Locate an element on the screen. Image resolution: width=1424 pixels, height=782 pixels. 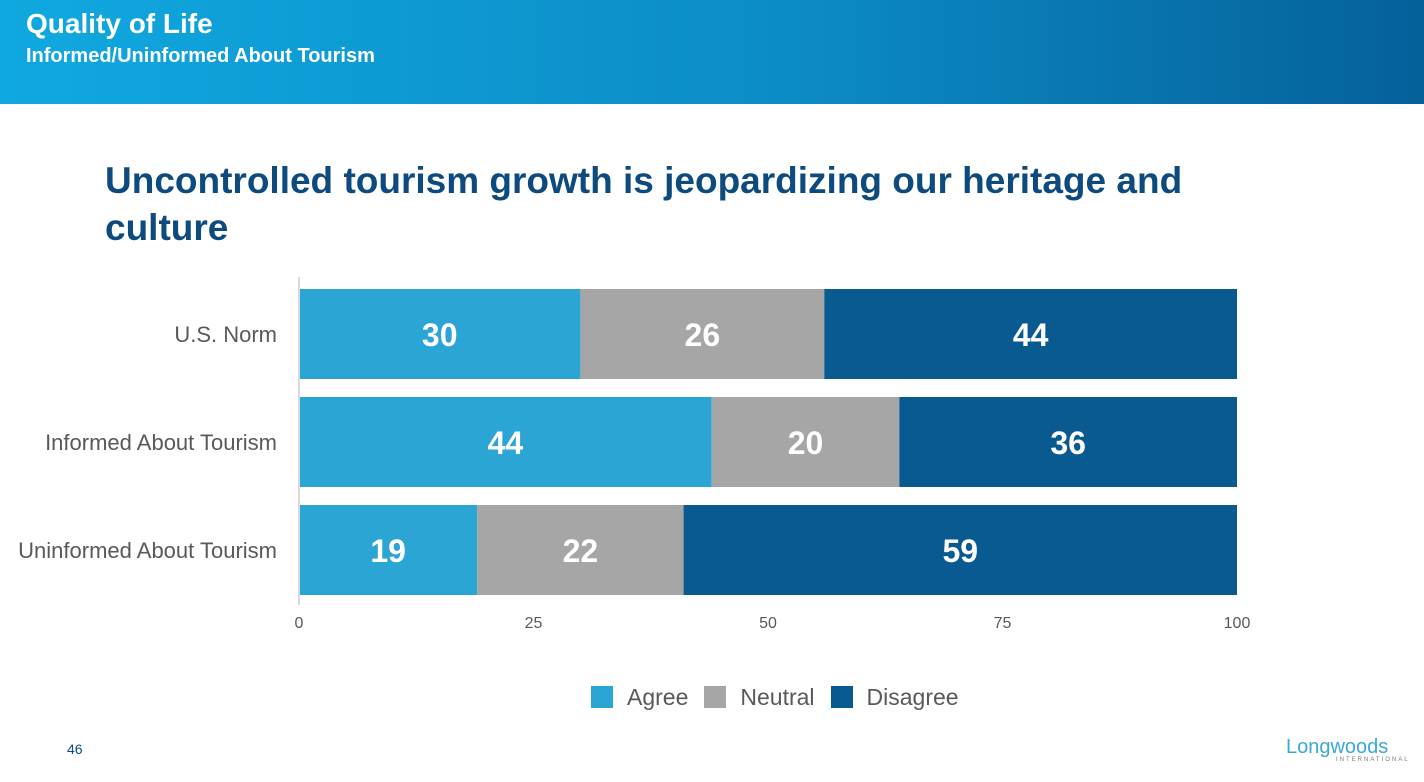
x-tick-label-50: 50 is located at coordinates (768, 623).